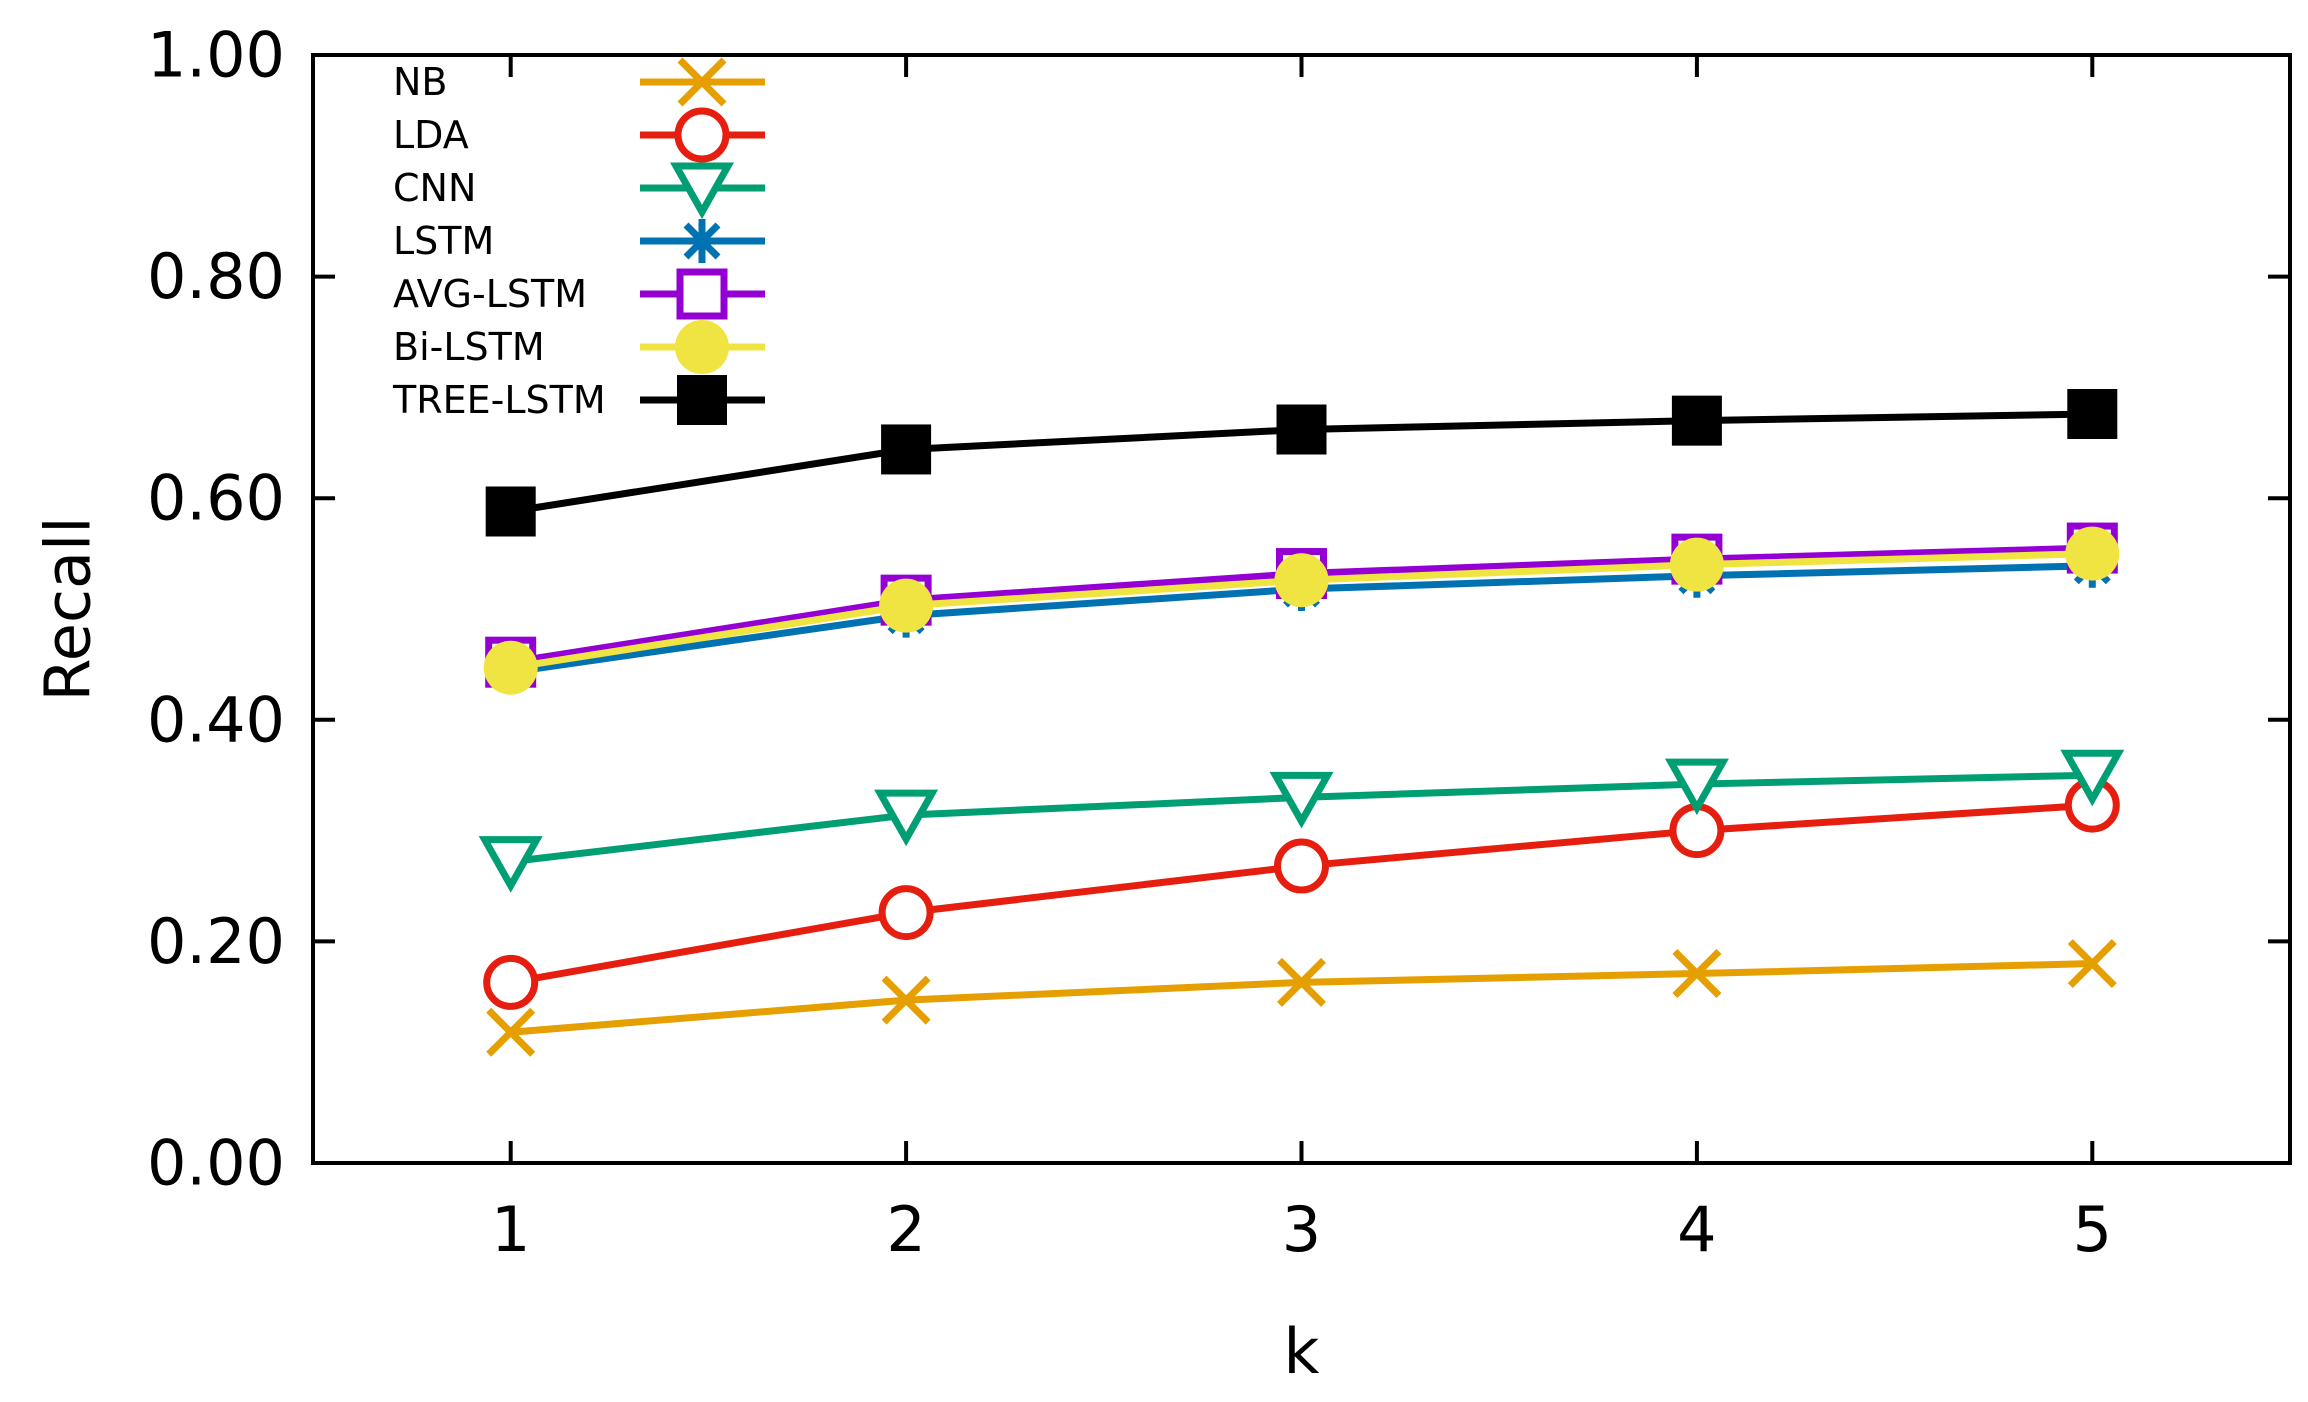  I want to click on series-bi-lstm, so click(1301, 610).